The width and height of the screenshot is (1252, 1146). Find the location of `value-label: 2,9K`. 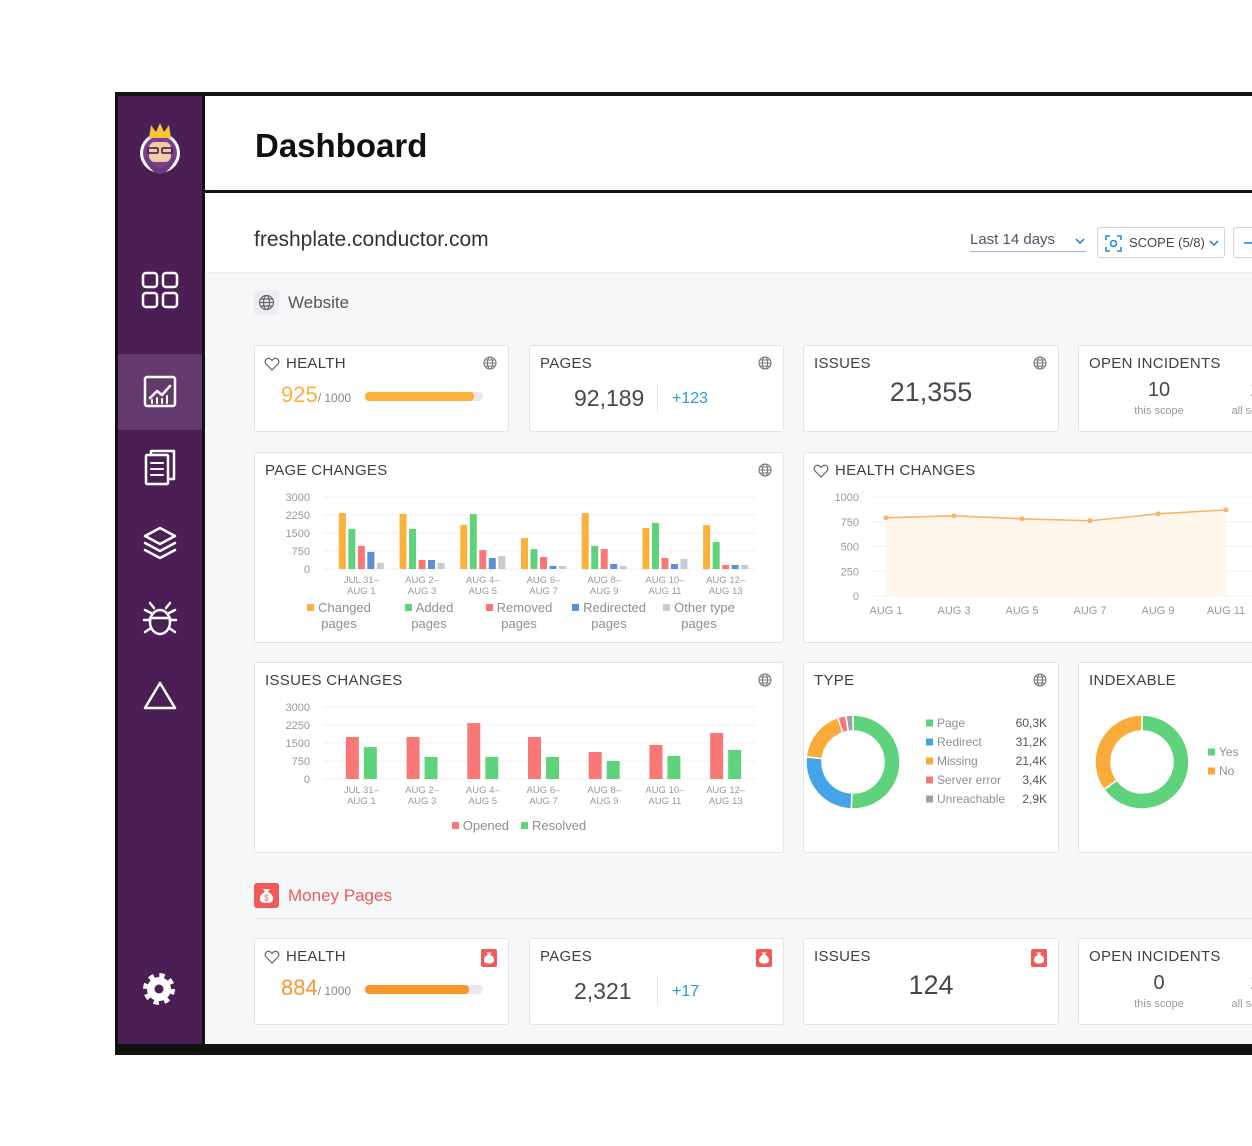

value-label: 2,9K is located at coordinates (1034, 799).